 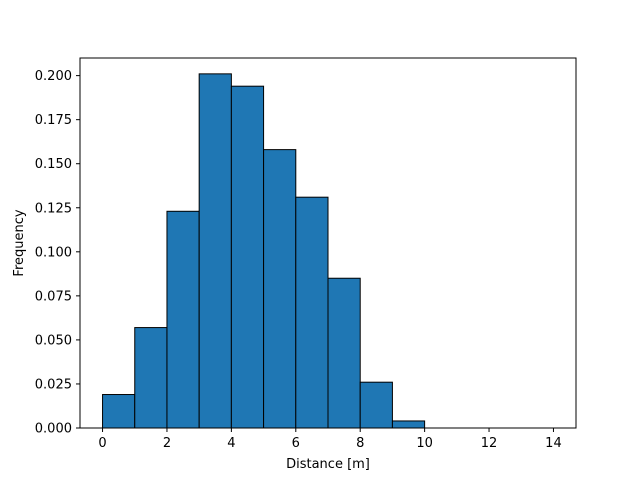 What do you see at coordinates (231, 443) in the screenshot?
I see `x-tick-label: 4` at bounding box center [231, 443].